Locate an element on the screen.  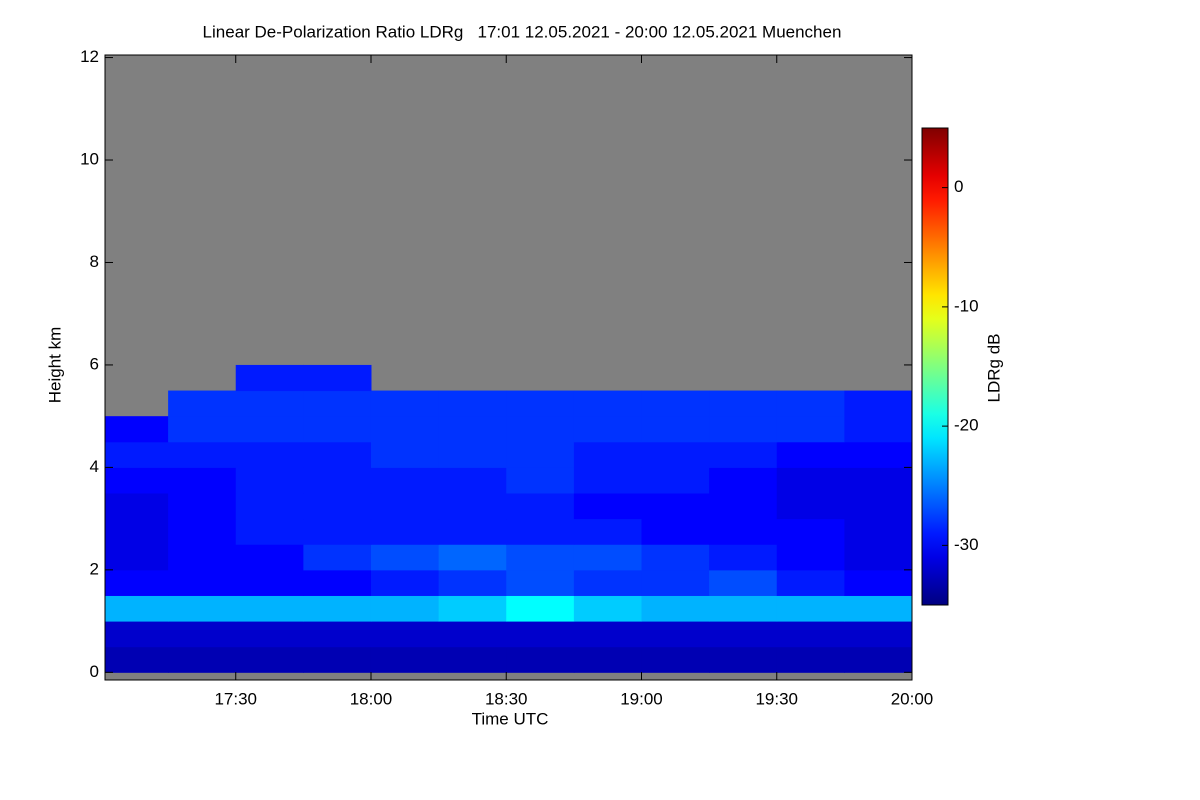
x-tick-label: 20:00 is located at coordinates (912, 698).